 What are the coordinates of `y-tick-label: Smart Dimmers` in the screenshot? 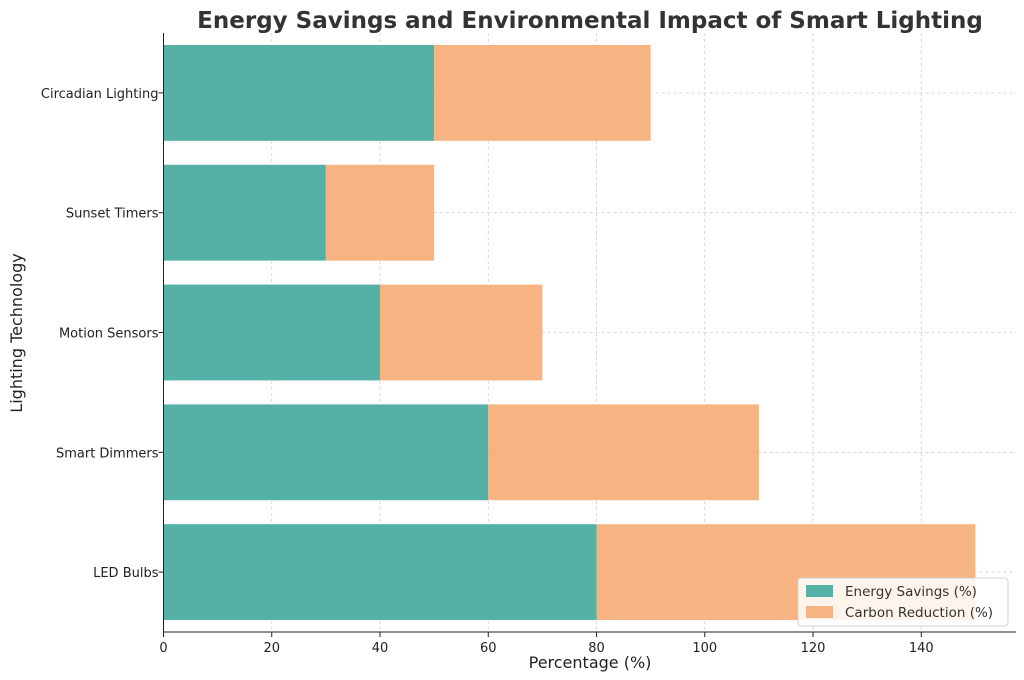 It's located at (107, 453).